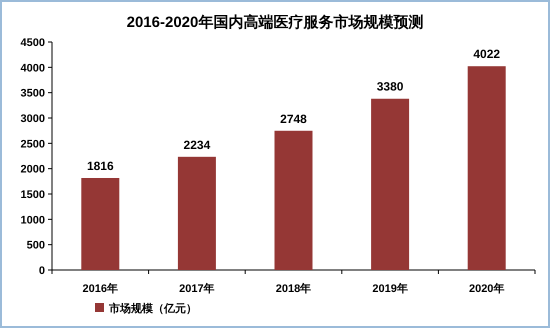 The width and height of the screenshot is (550, 328). What do you see at coordinates (275, 22) in the screenshot?
I see `chart-title: 2016-2020年国内高端医疗服务市场规模预测` at bounding box center [275, 22].